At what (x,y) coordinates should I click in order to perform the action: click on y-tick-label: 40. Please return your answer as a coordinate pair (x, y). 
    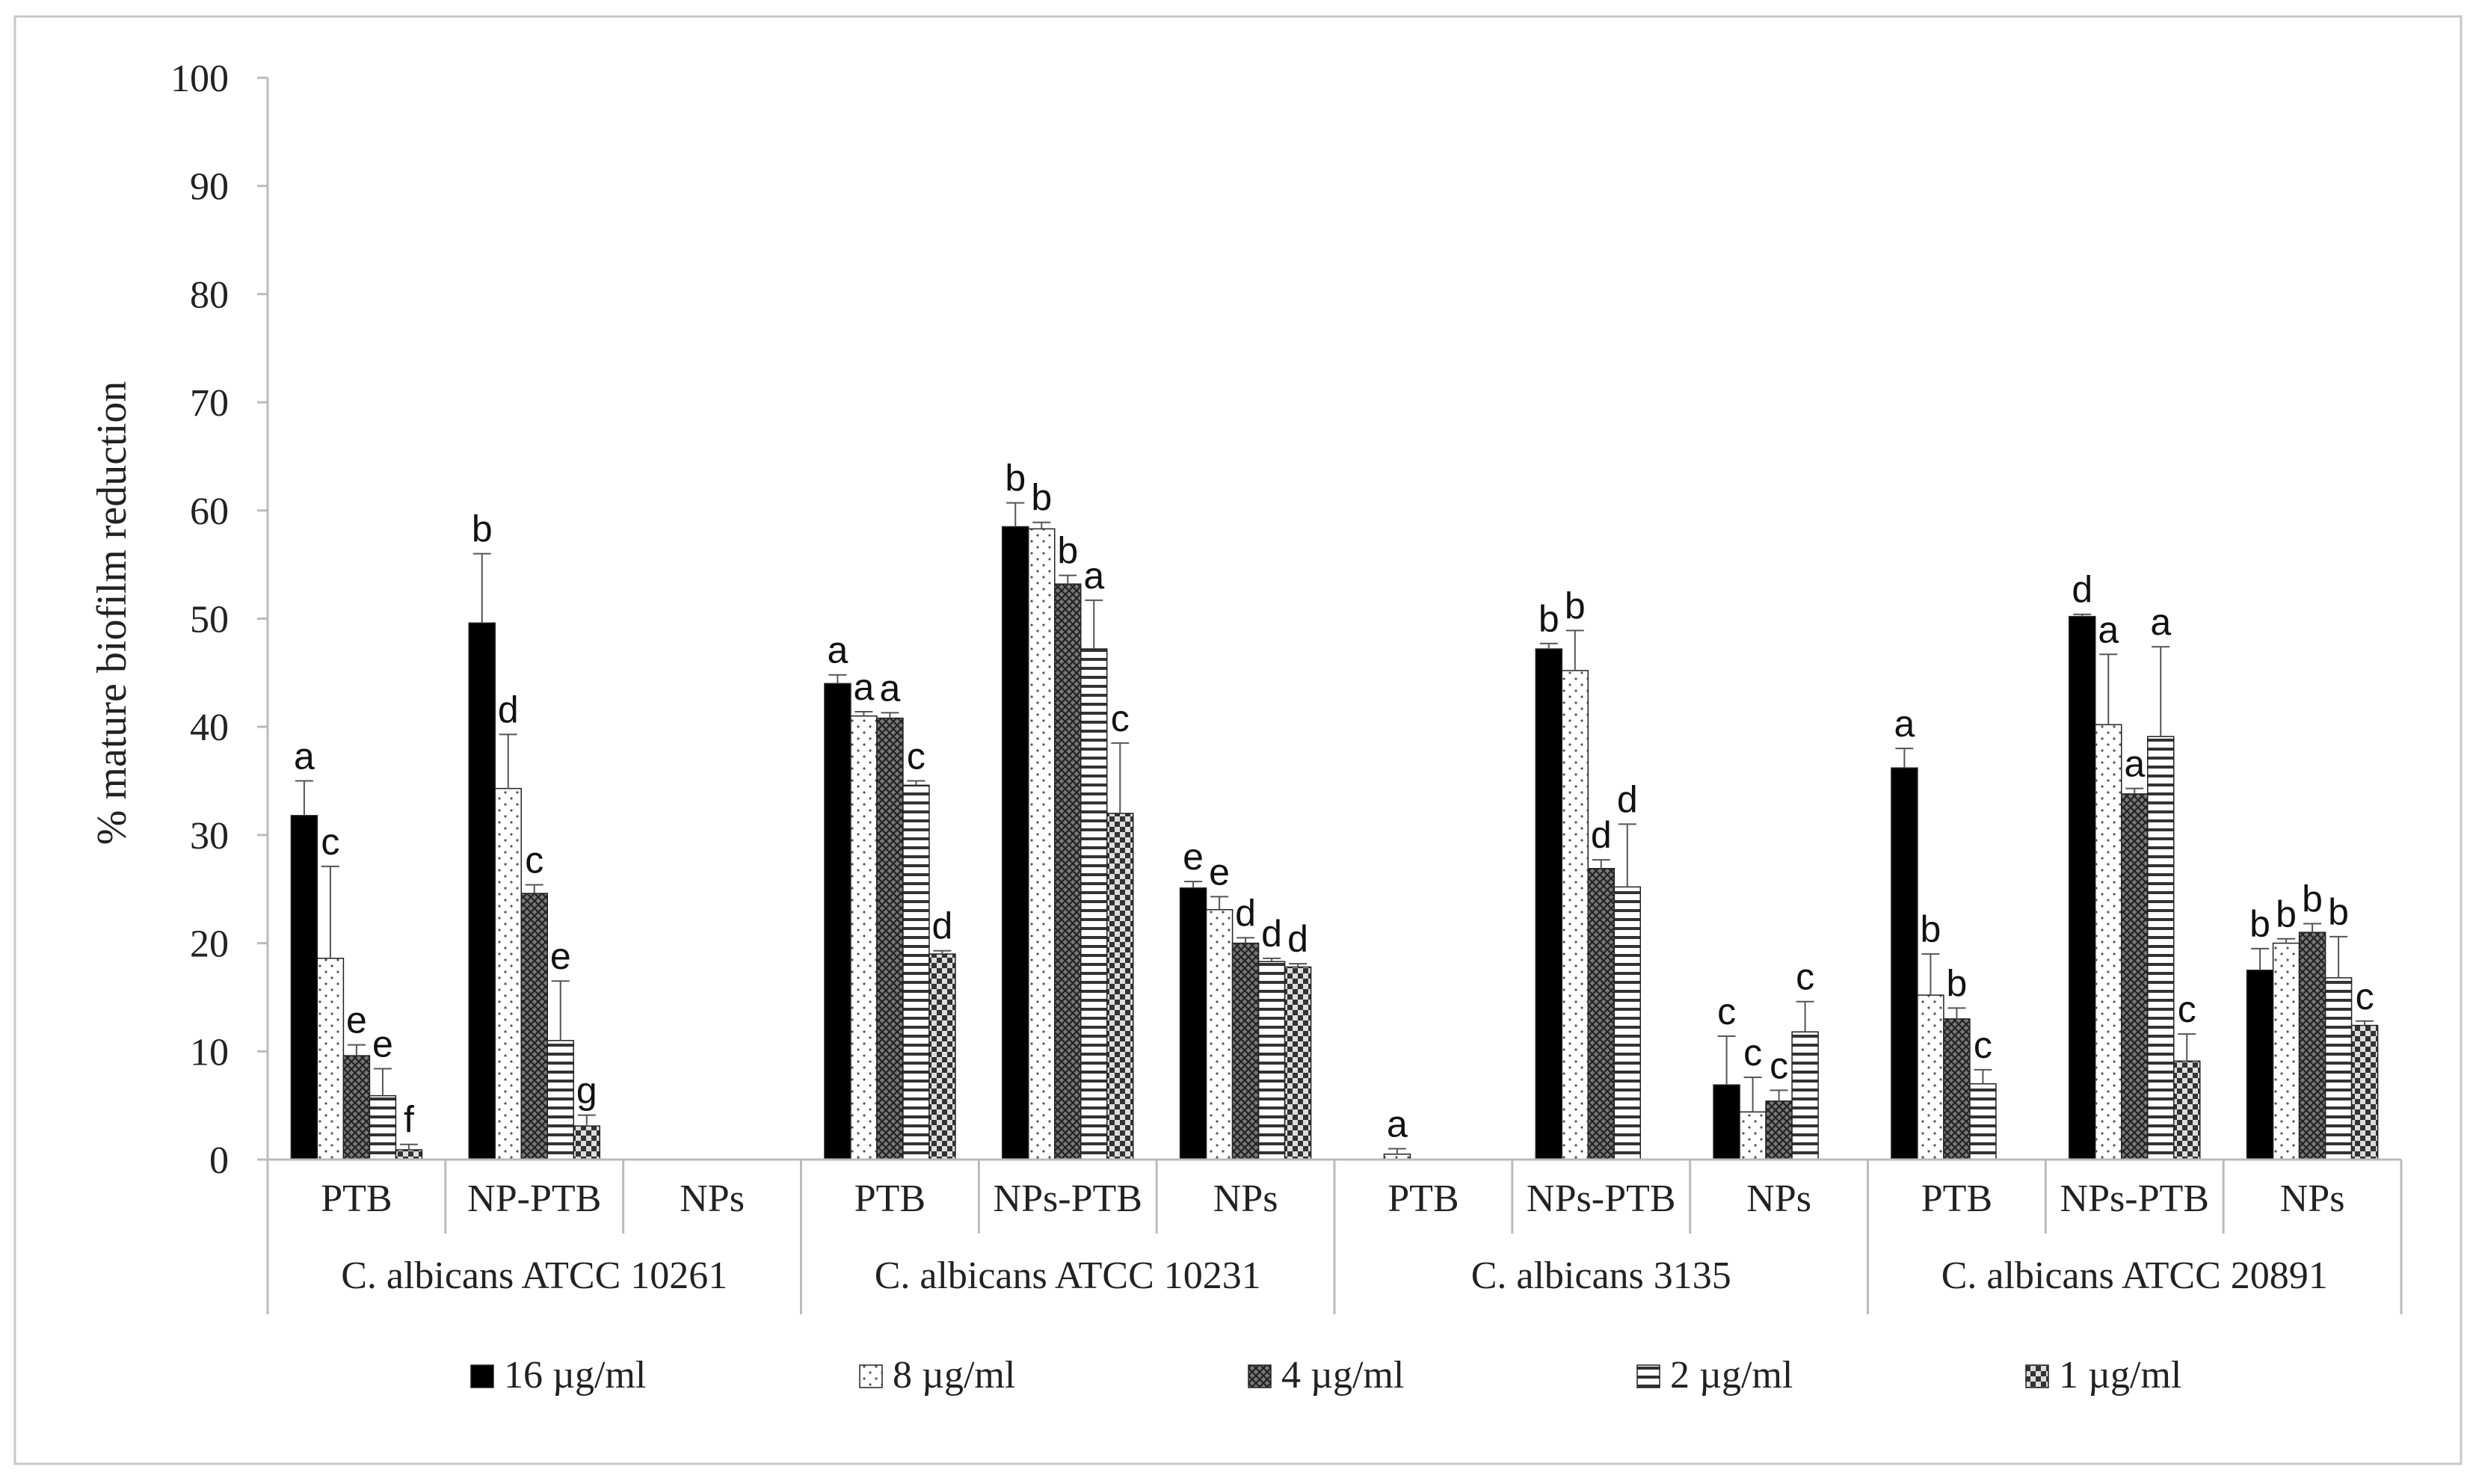
    Looking at the image, I should click on (209, 727).